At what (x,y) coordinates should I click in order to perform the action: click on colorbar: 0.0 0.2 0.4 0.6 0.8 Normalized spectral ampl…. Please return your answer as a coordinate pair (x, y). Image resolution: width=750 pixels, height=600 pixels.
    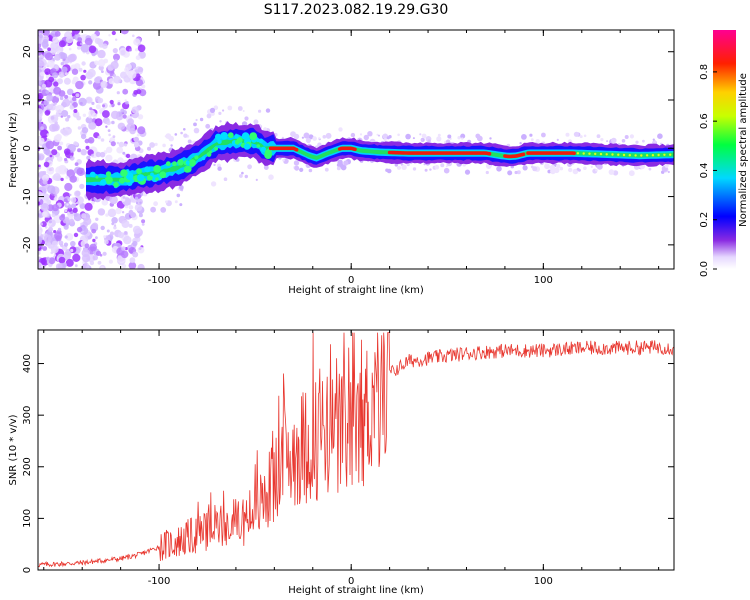
    Looking at the image, I should click on (724, 153).